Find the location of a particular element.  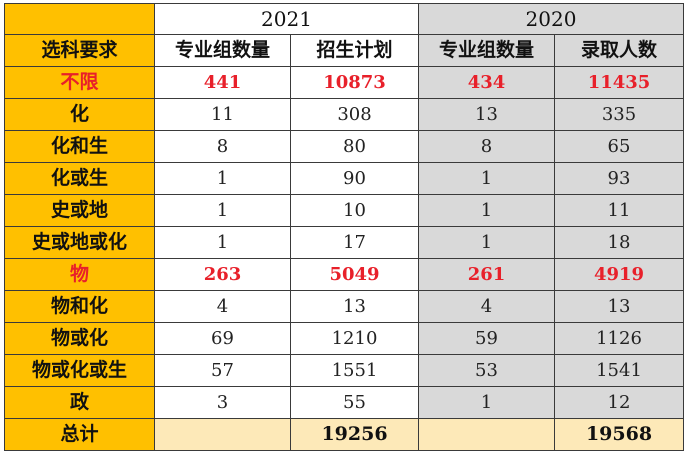

row-label: 物或化或生 is located at coordinates (79, 370).